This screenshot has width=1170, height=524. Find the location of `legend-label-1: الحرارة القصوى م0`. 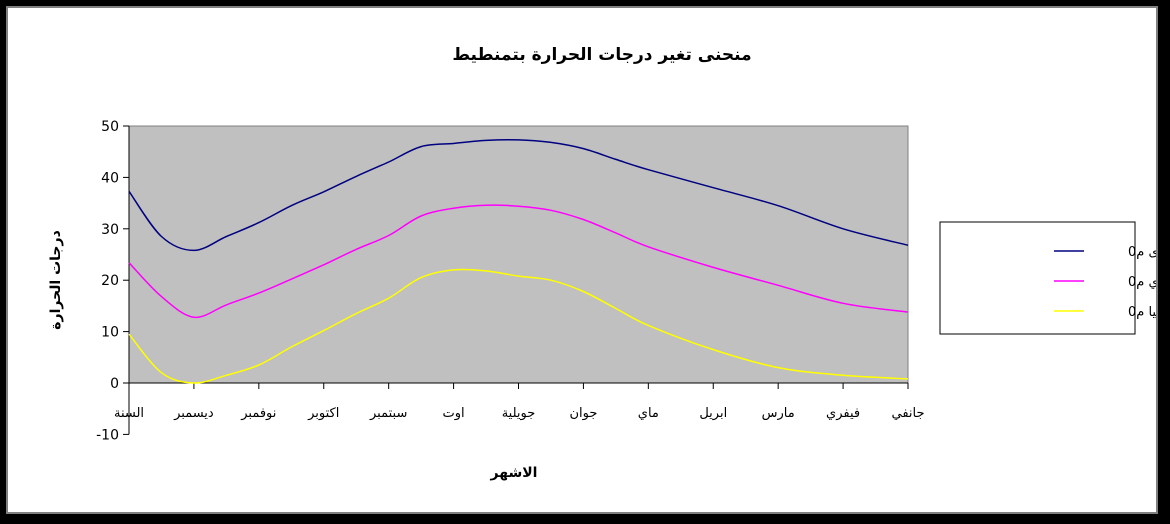

legend-label-1: الحرارة القصوى م0 is located at coordinates (1142, 252).